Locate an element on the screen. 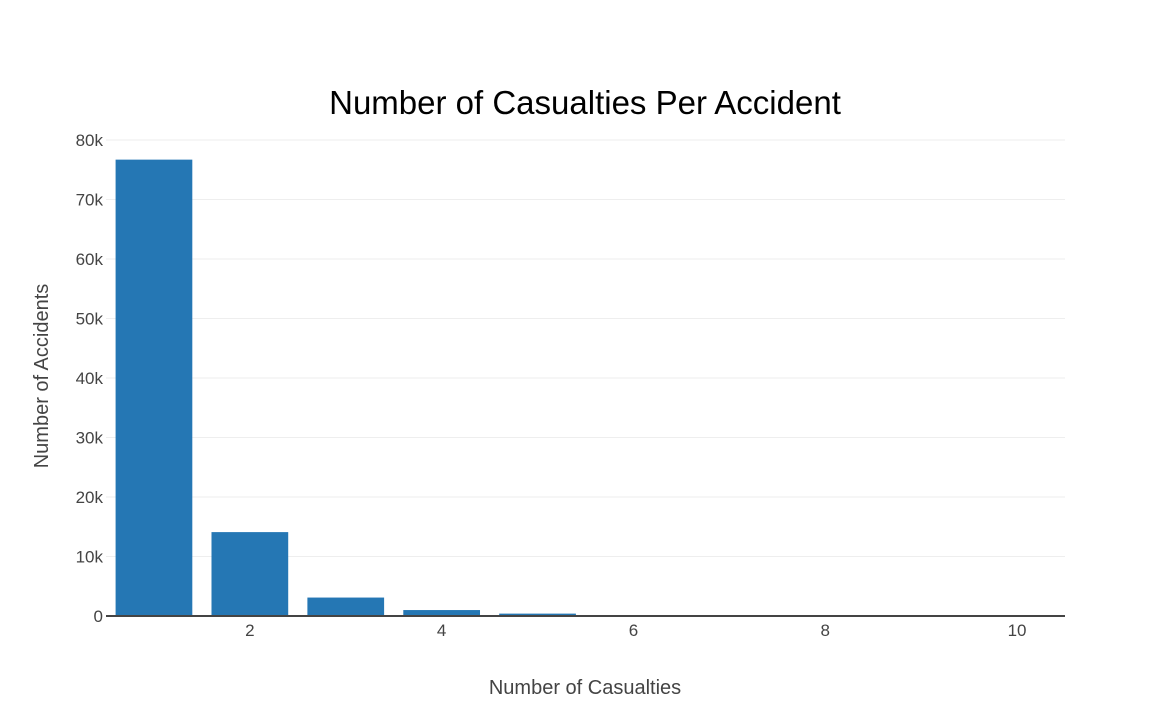  y-tick-label: 50k is located at coordinates (90, 319).